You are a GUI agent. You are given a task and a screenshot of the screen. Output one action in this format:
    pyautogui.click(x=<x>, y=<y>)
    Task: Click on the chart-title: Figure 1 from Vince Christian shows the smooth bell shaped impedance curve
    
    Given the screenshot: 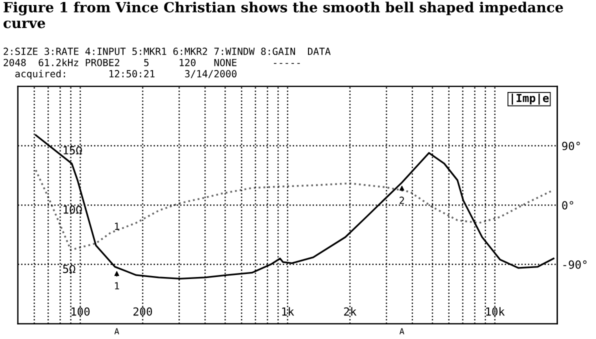 What is the action you would take?
    pyautogui.click(x=284, y=15)
    